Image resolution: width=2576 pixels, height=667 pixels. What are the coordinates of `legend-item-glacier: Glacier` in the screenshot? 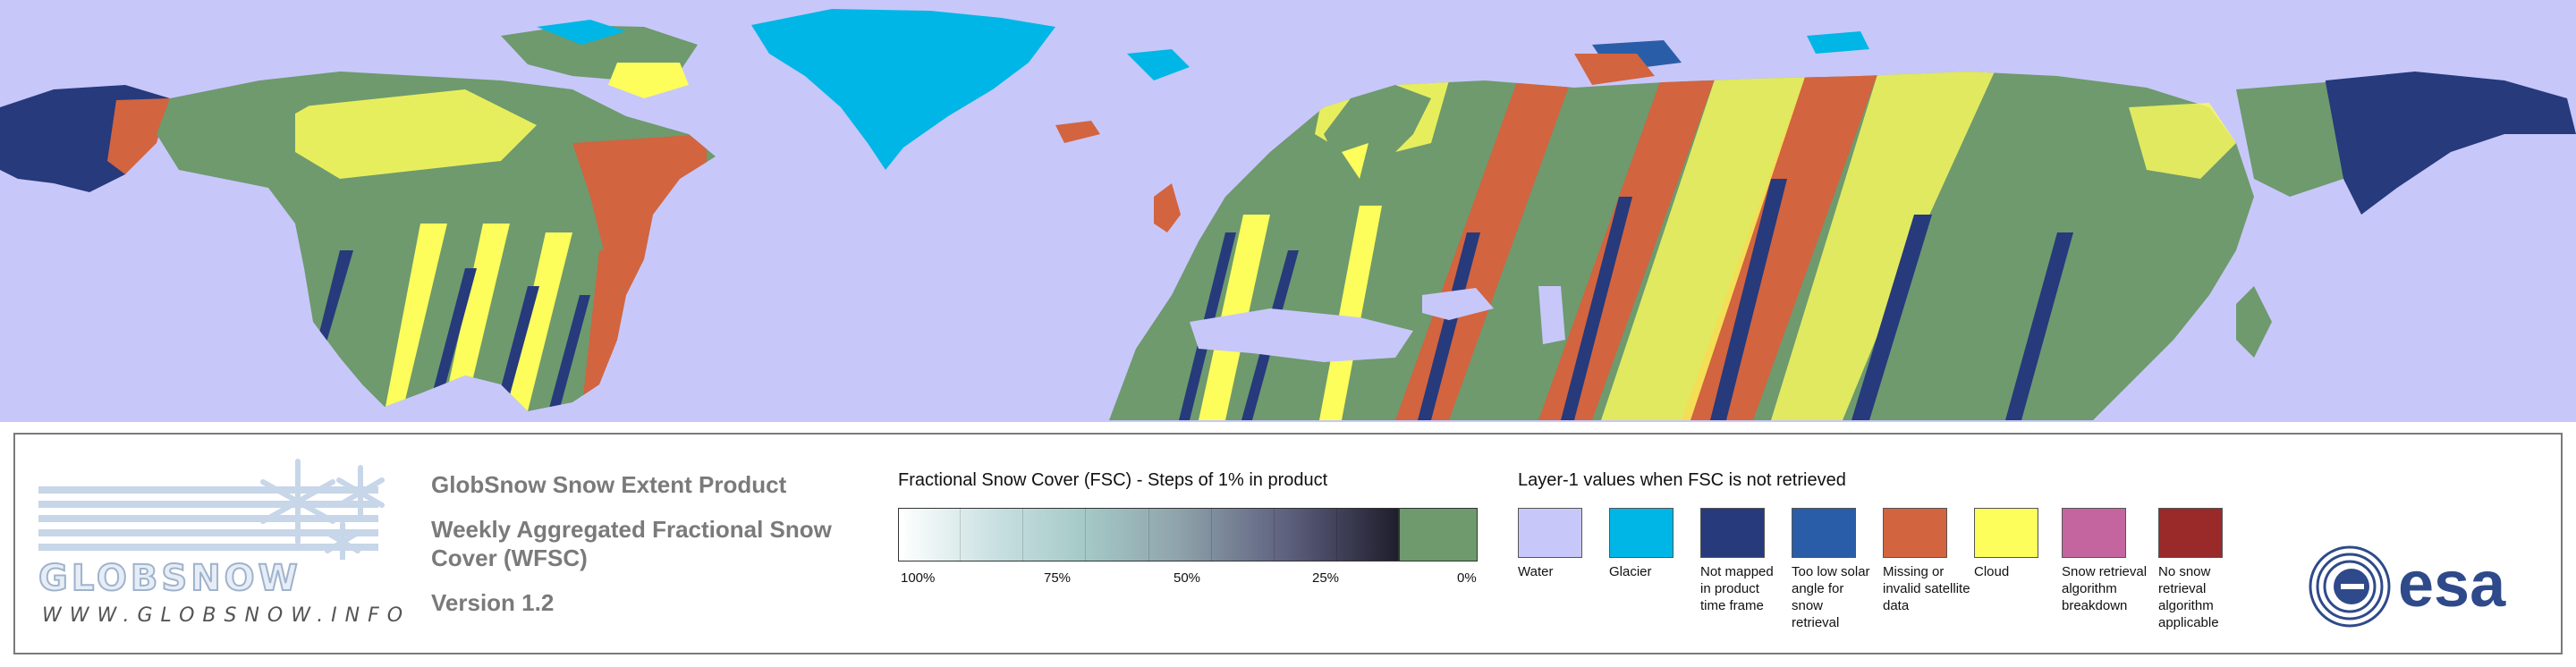 It's located at (1650, 544).